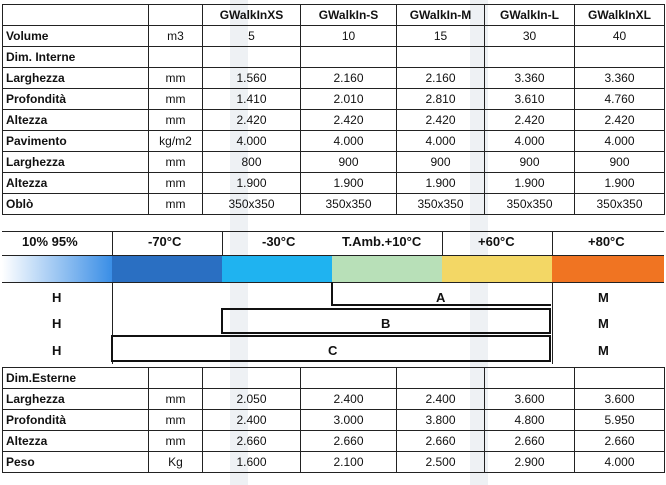 The width and height of the screenshot is (666, 485). Describe the element at coordinates (75, 15) in the screenshot. I see `corner-cell` at that location.